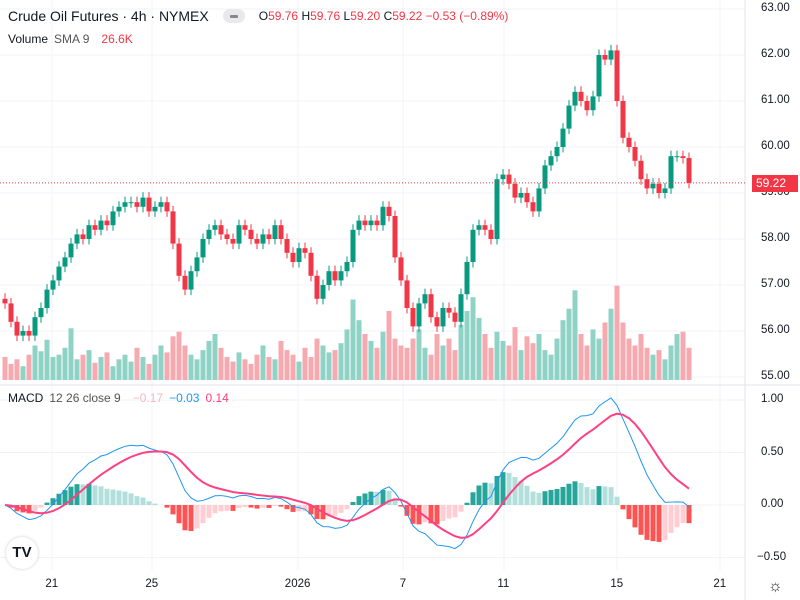 The height and width of the screenshot is (600, 800). Describe the element at coordinates (775, 284) in the screenshot. I see `price-axis-label: 57.00` at that location.